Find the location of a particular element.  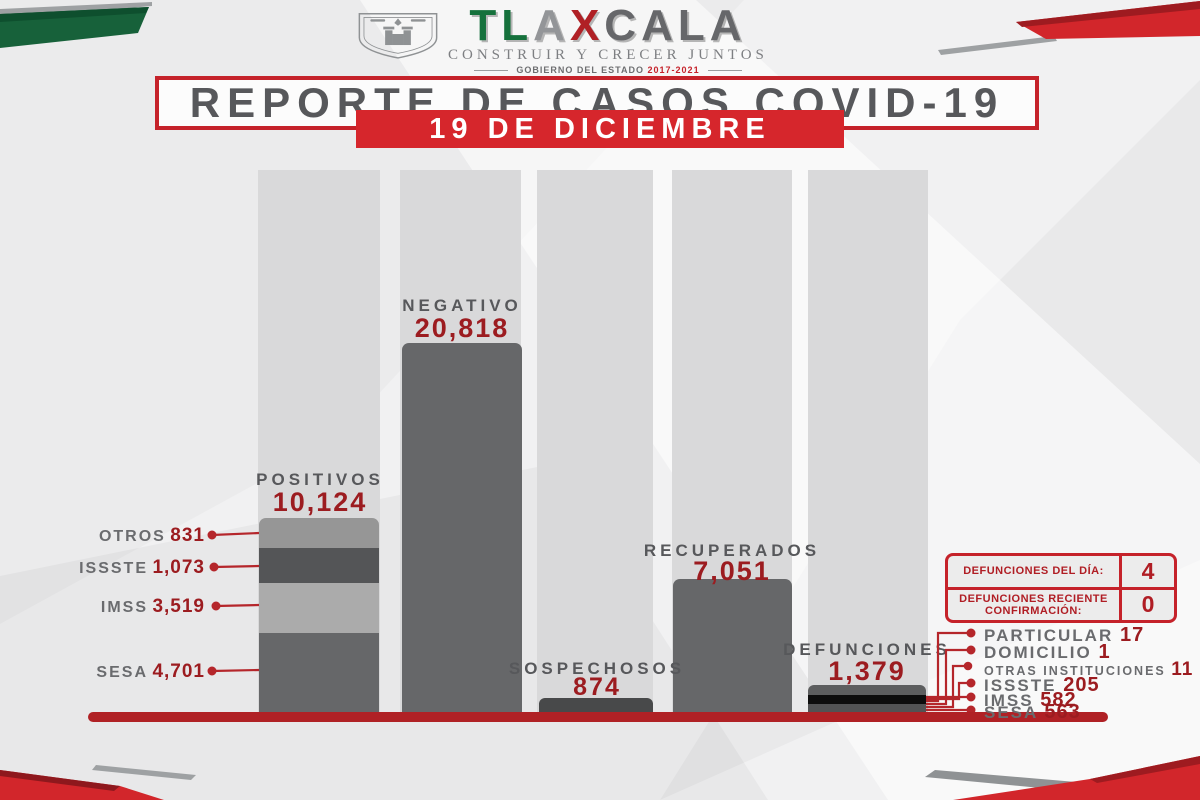

chart-column-track-defunciones is located at coordinates (868, 442).